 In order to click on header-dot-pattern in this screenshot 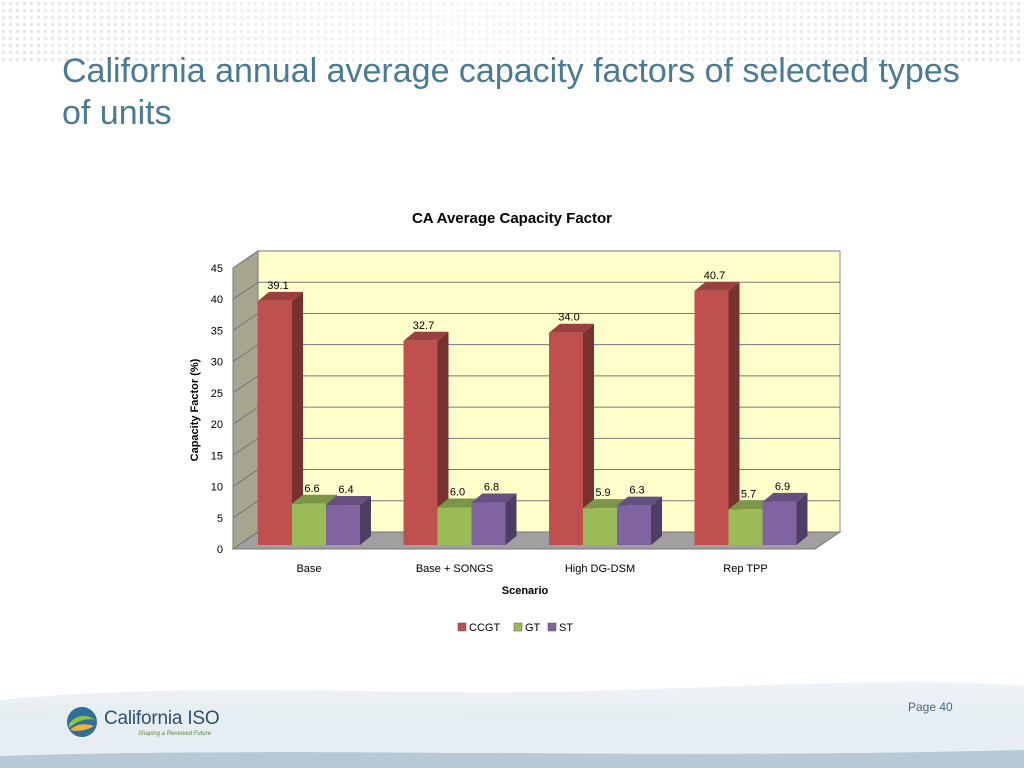, I will do `click(512, 31)`.